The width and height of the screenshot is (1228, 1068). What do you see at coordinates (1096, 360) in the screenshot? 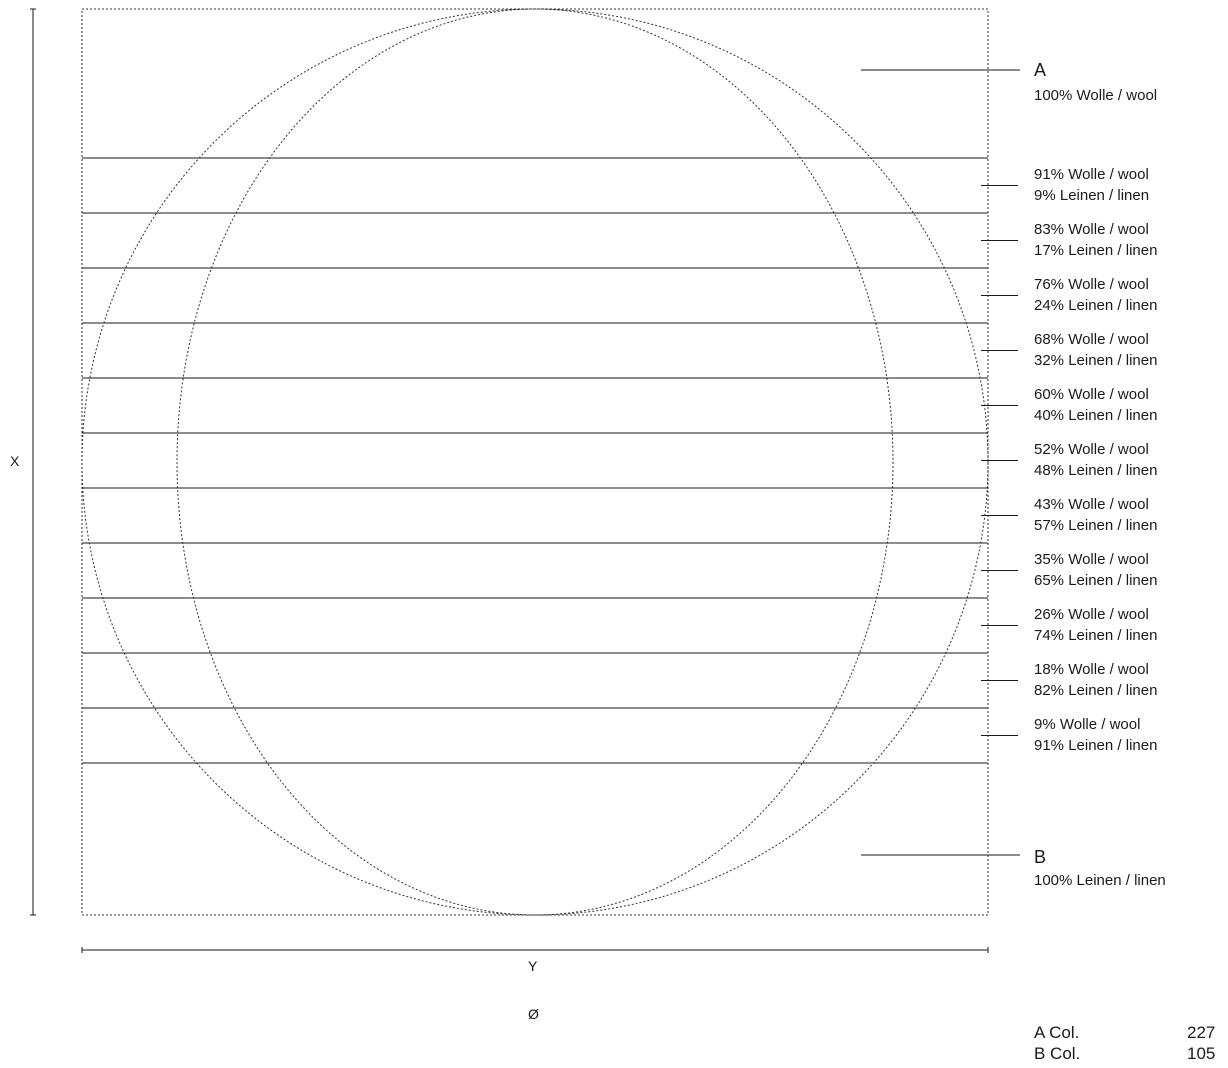
I see `band-linen-label: 32% Leinen / linen` at bounding box center [1096, 360].